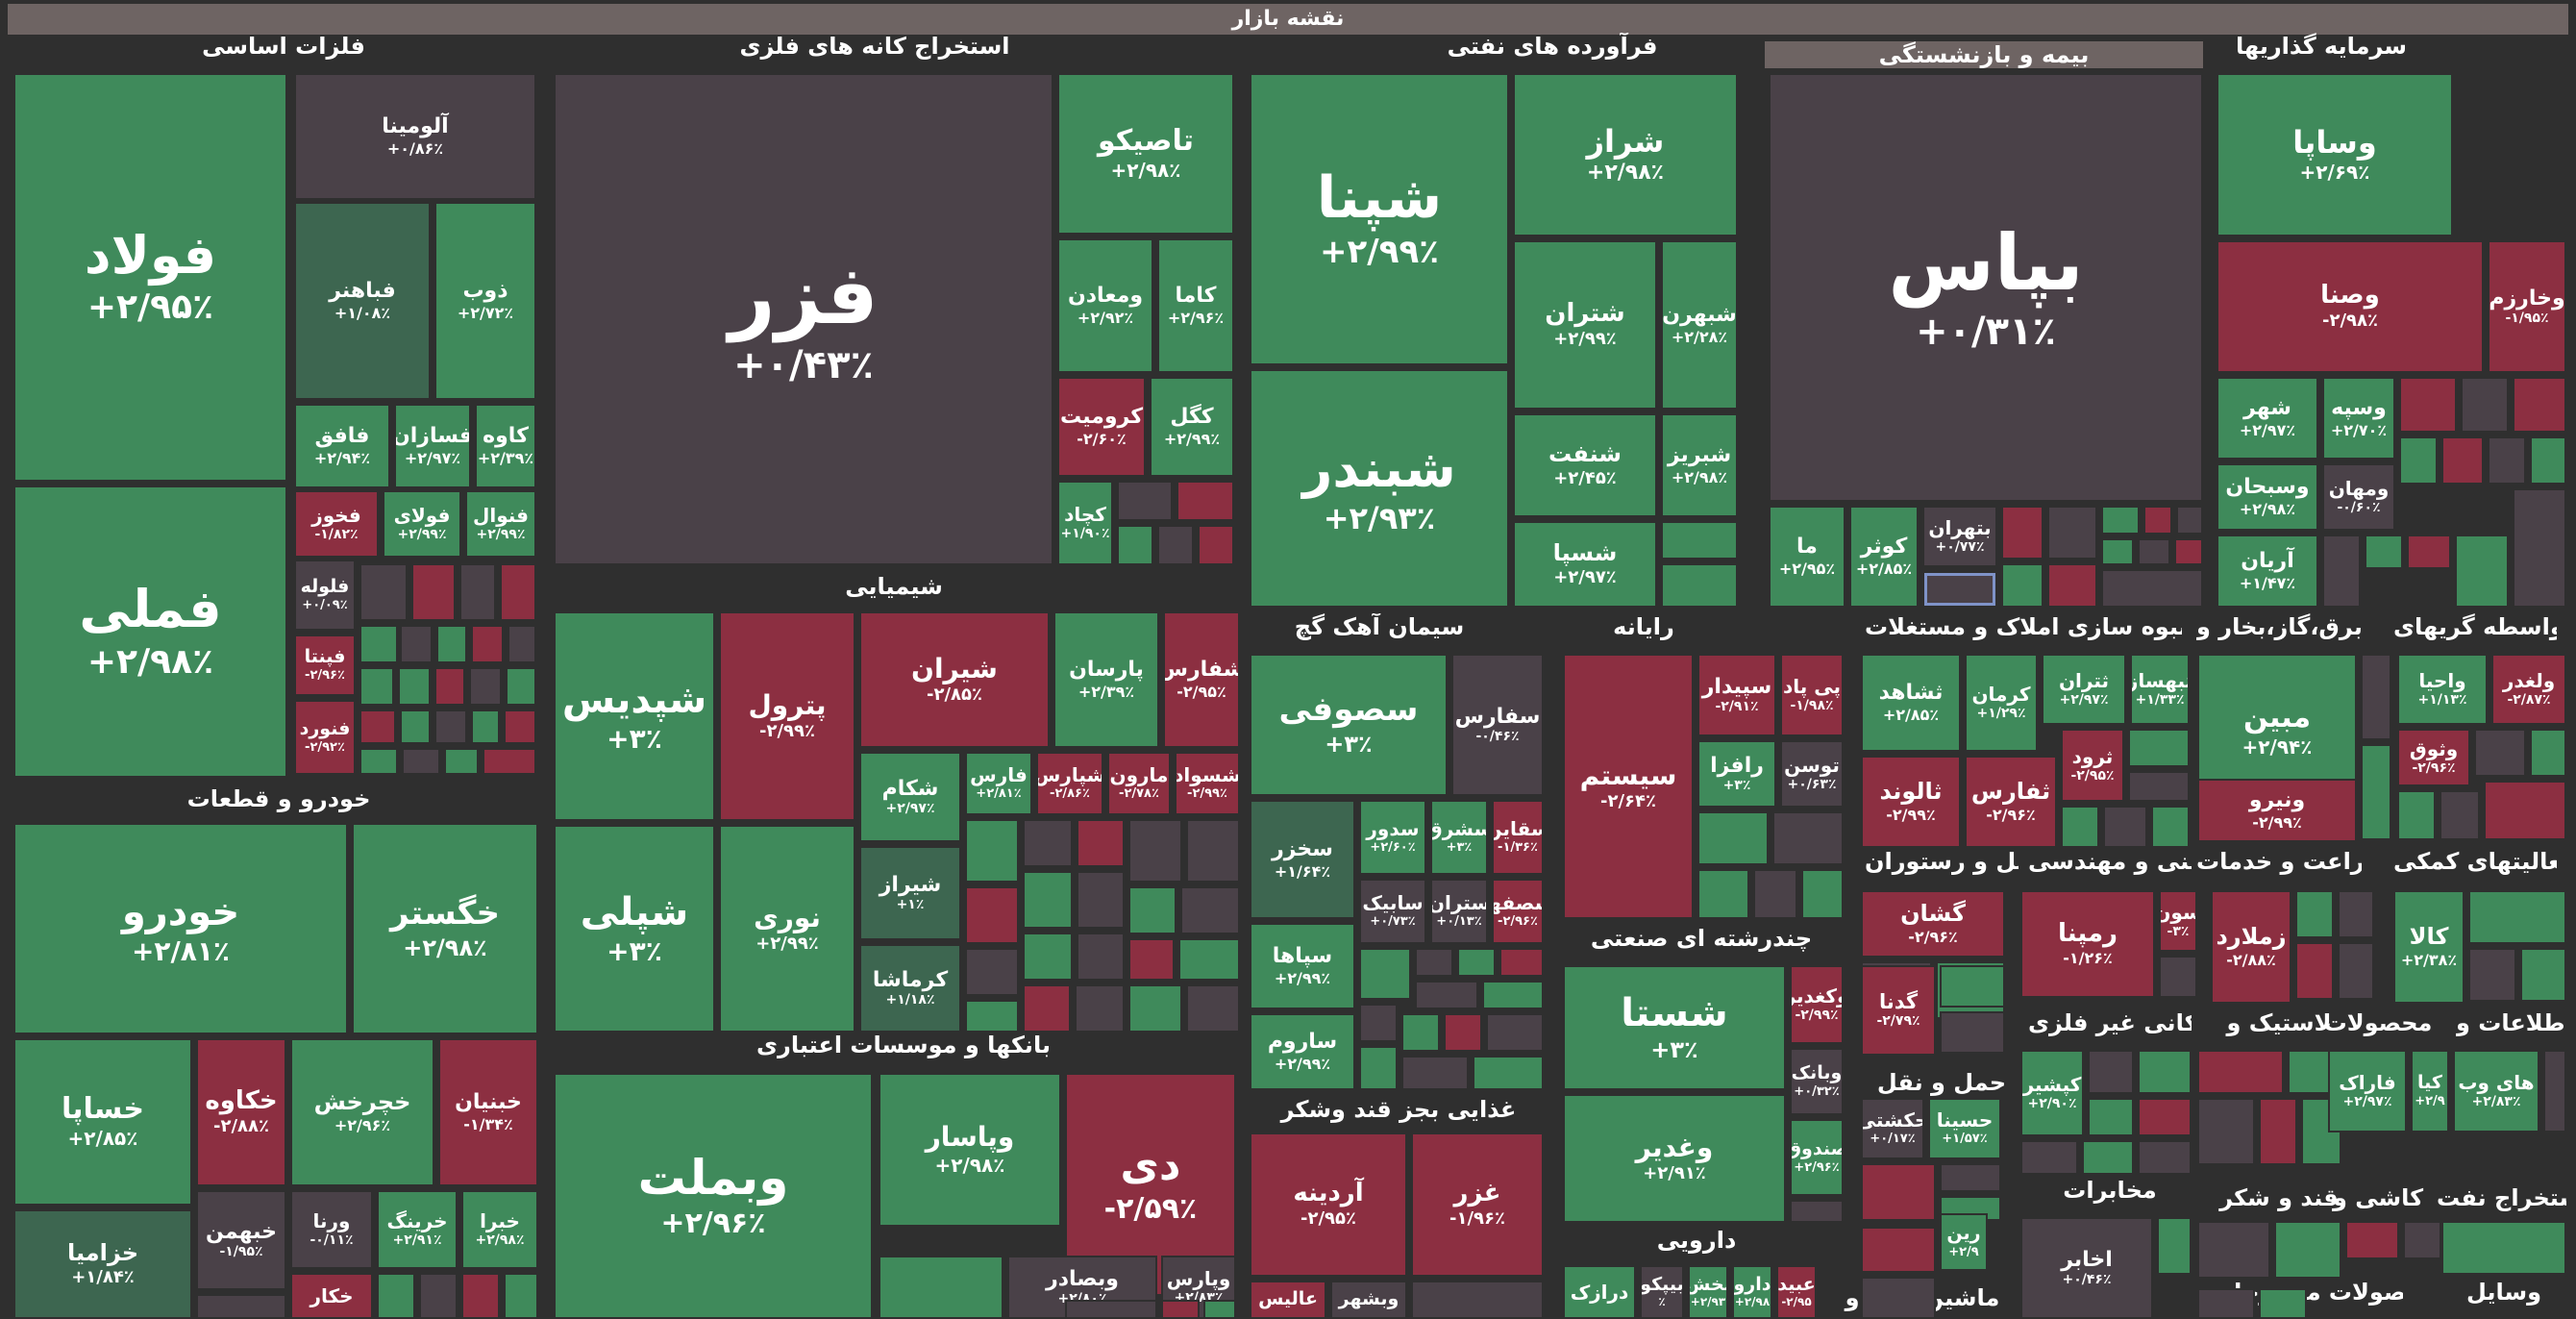 This screenshot has width=2576, height=1319. I want to click on stock-tile: ستران +۰/۱۳٪, so click(1459, 911).